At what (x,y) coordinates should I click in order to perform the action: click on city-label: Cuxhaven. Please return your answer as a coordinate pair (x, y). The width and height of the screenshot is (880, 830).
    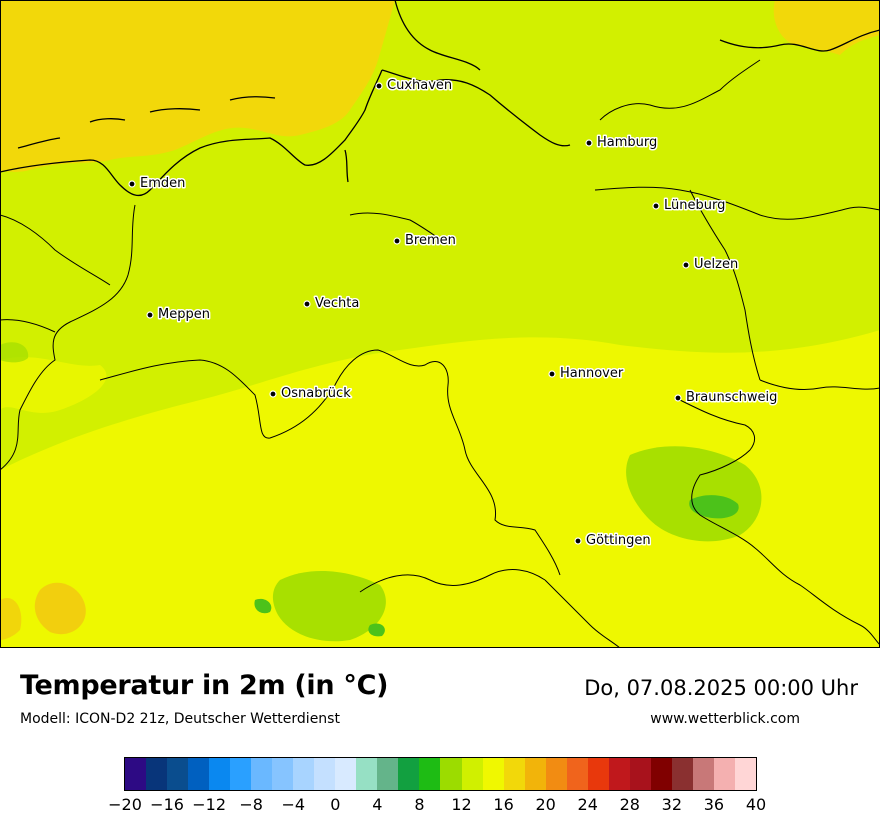
    Looking at the image, I should click on (419, 85).